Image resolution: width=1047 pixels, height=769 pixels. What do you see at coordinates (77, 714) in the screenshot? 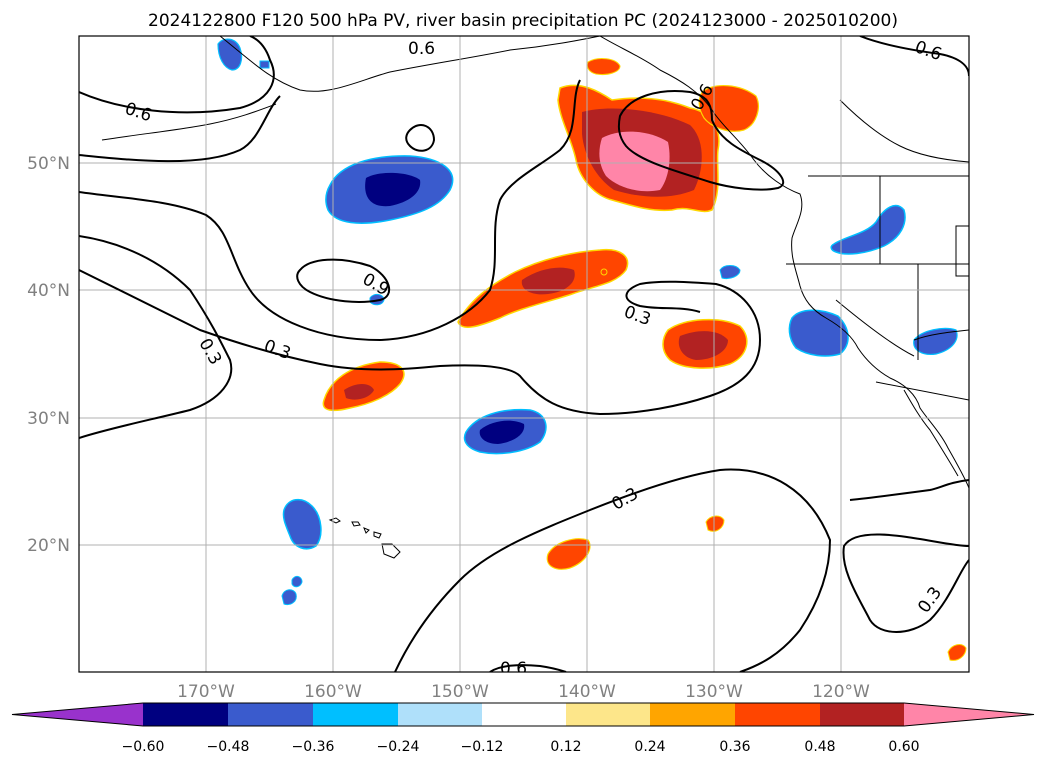
I see `colorbar-extend-left` at bounding box center [77, 714].